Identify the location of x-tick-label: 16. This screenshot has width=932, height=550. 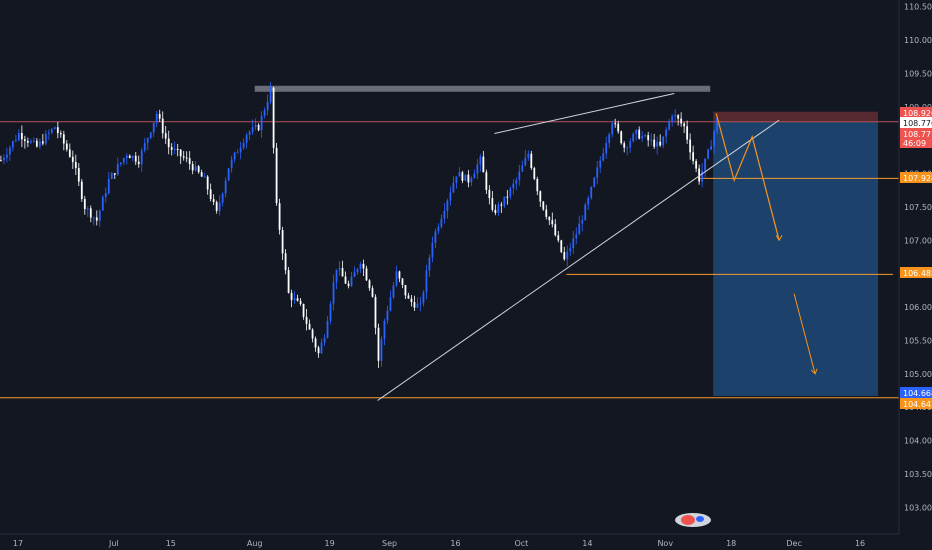
(860, 543).